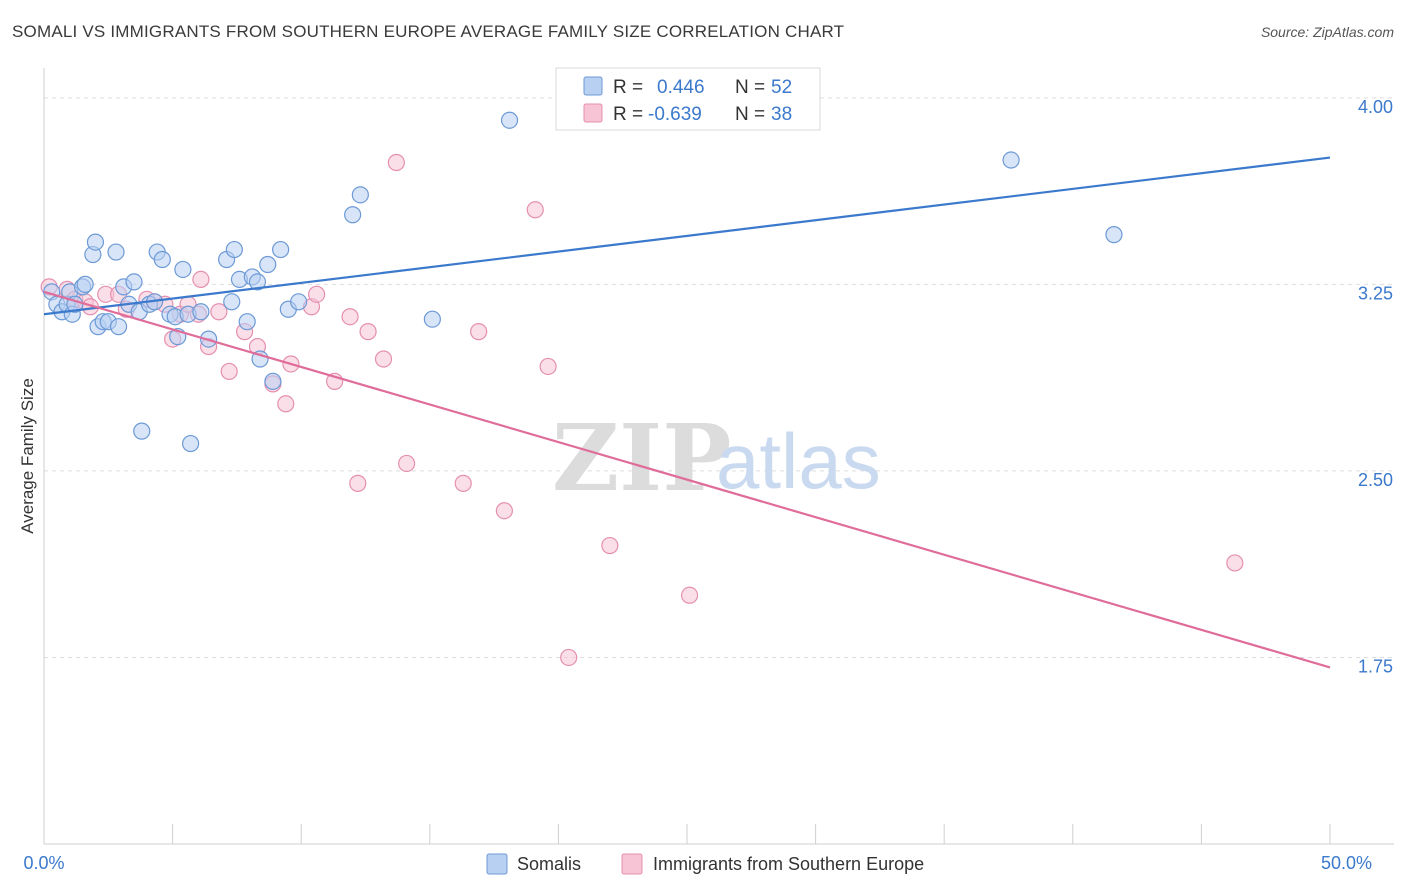 The image size is (1406, 892). What do you see at coordinates (688, 99) in the screenshot?
I see `stats-legend: R = 0.446 N = 52 R = -0.639 N = 38` at bounding box center [688, 99].